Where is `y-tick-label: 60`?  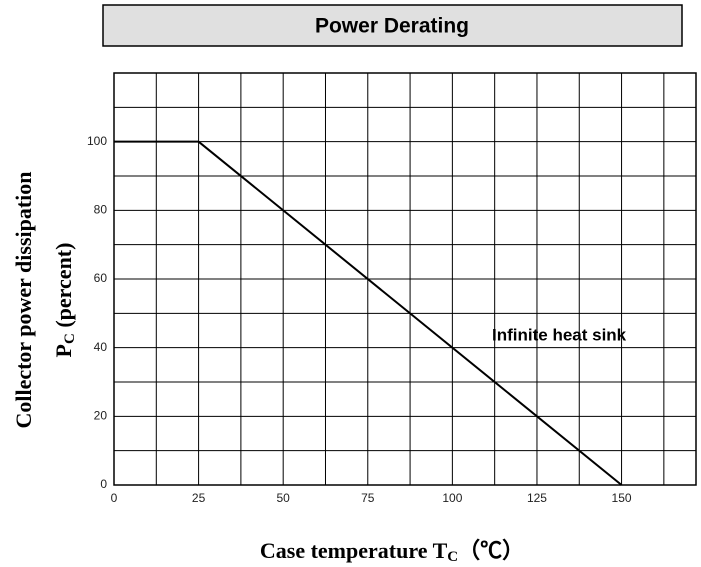
y-tick-label: 60 is located at coordinates (101, 278).